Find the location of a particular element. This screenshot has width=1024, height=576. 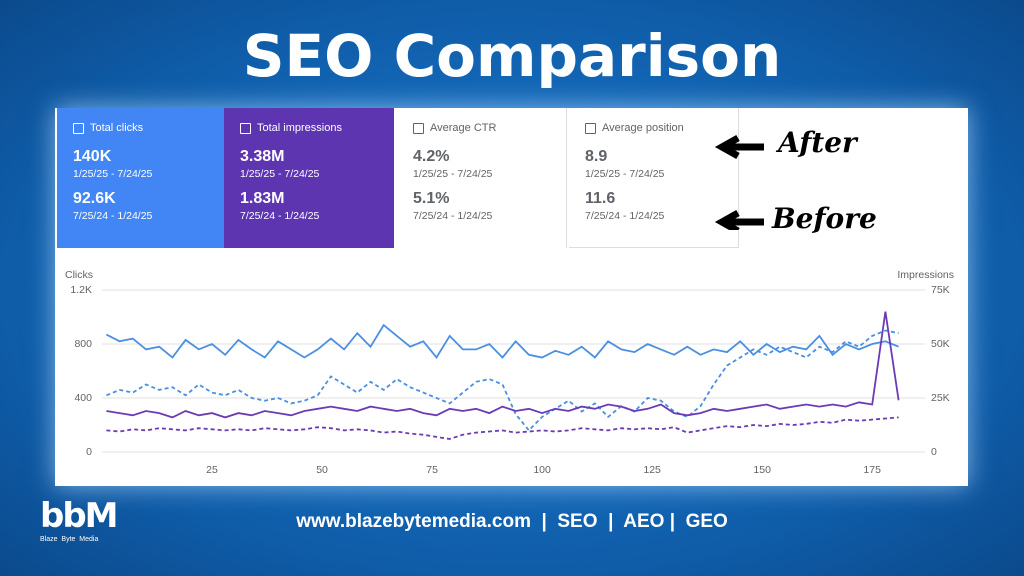

card-label-row: Average CTR is located at coordinates (481, 128).